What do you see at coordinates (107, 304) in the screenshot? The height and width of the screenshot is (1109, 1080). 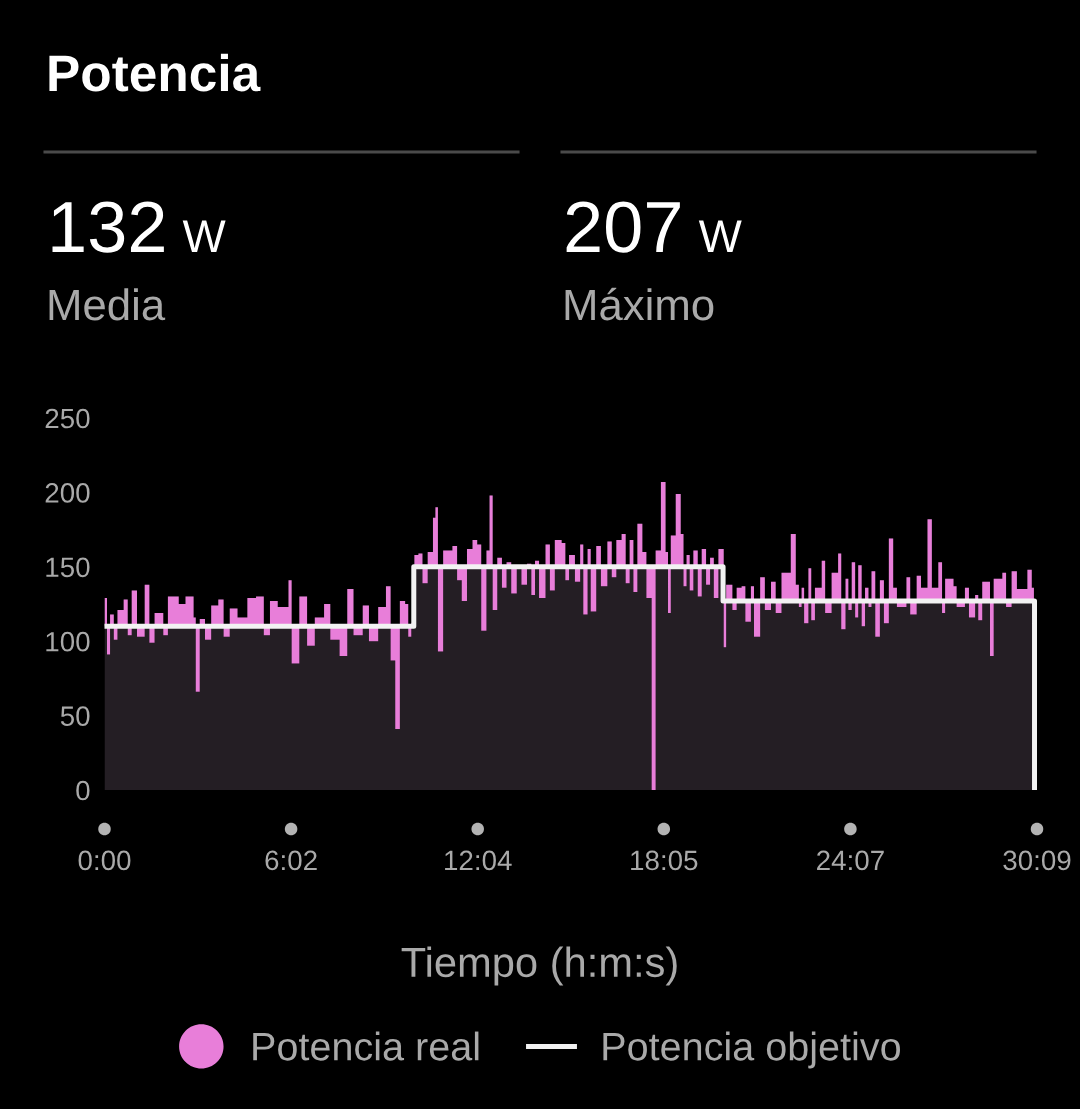 I see `text: Media` at bounding box center [107, 304].